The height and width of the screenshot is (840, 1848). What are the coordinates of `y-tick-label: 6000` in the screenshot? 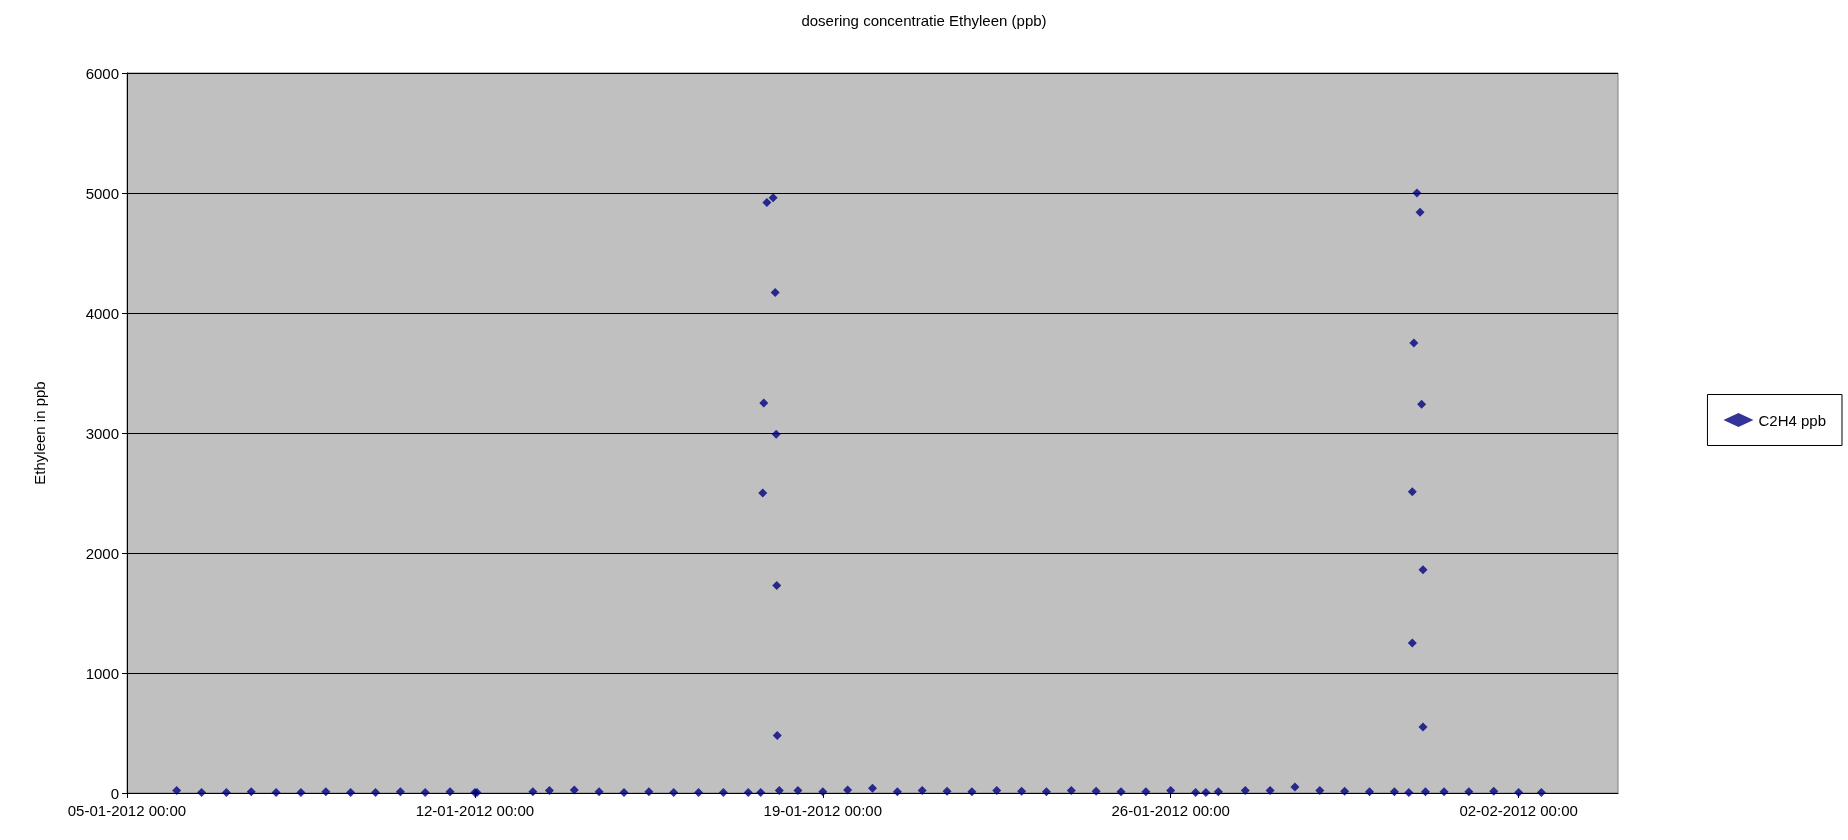 It's located at (102, 73).